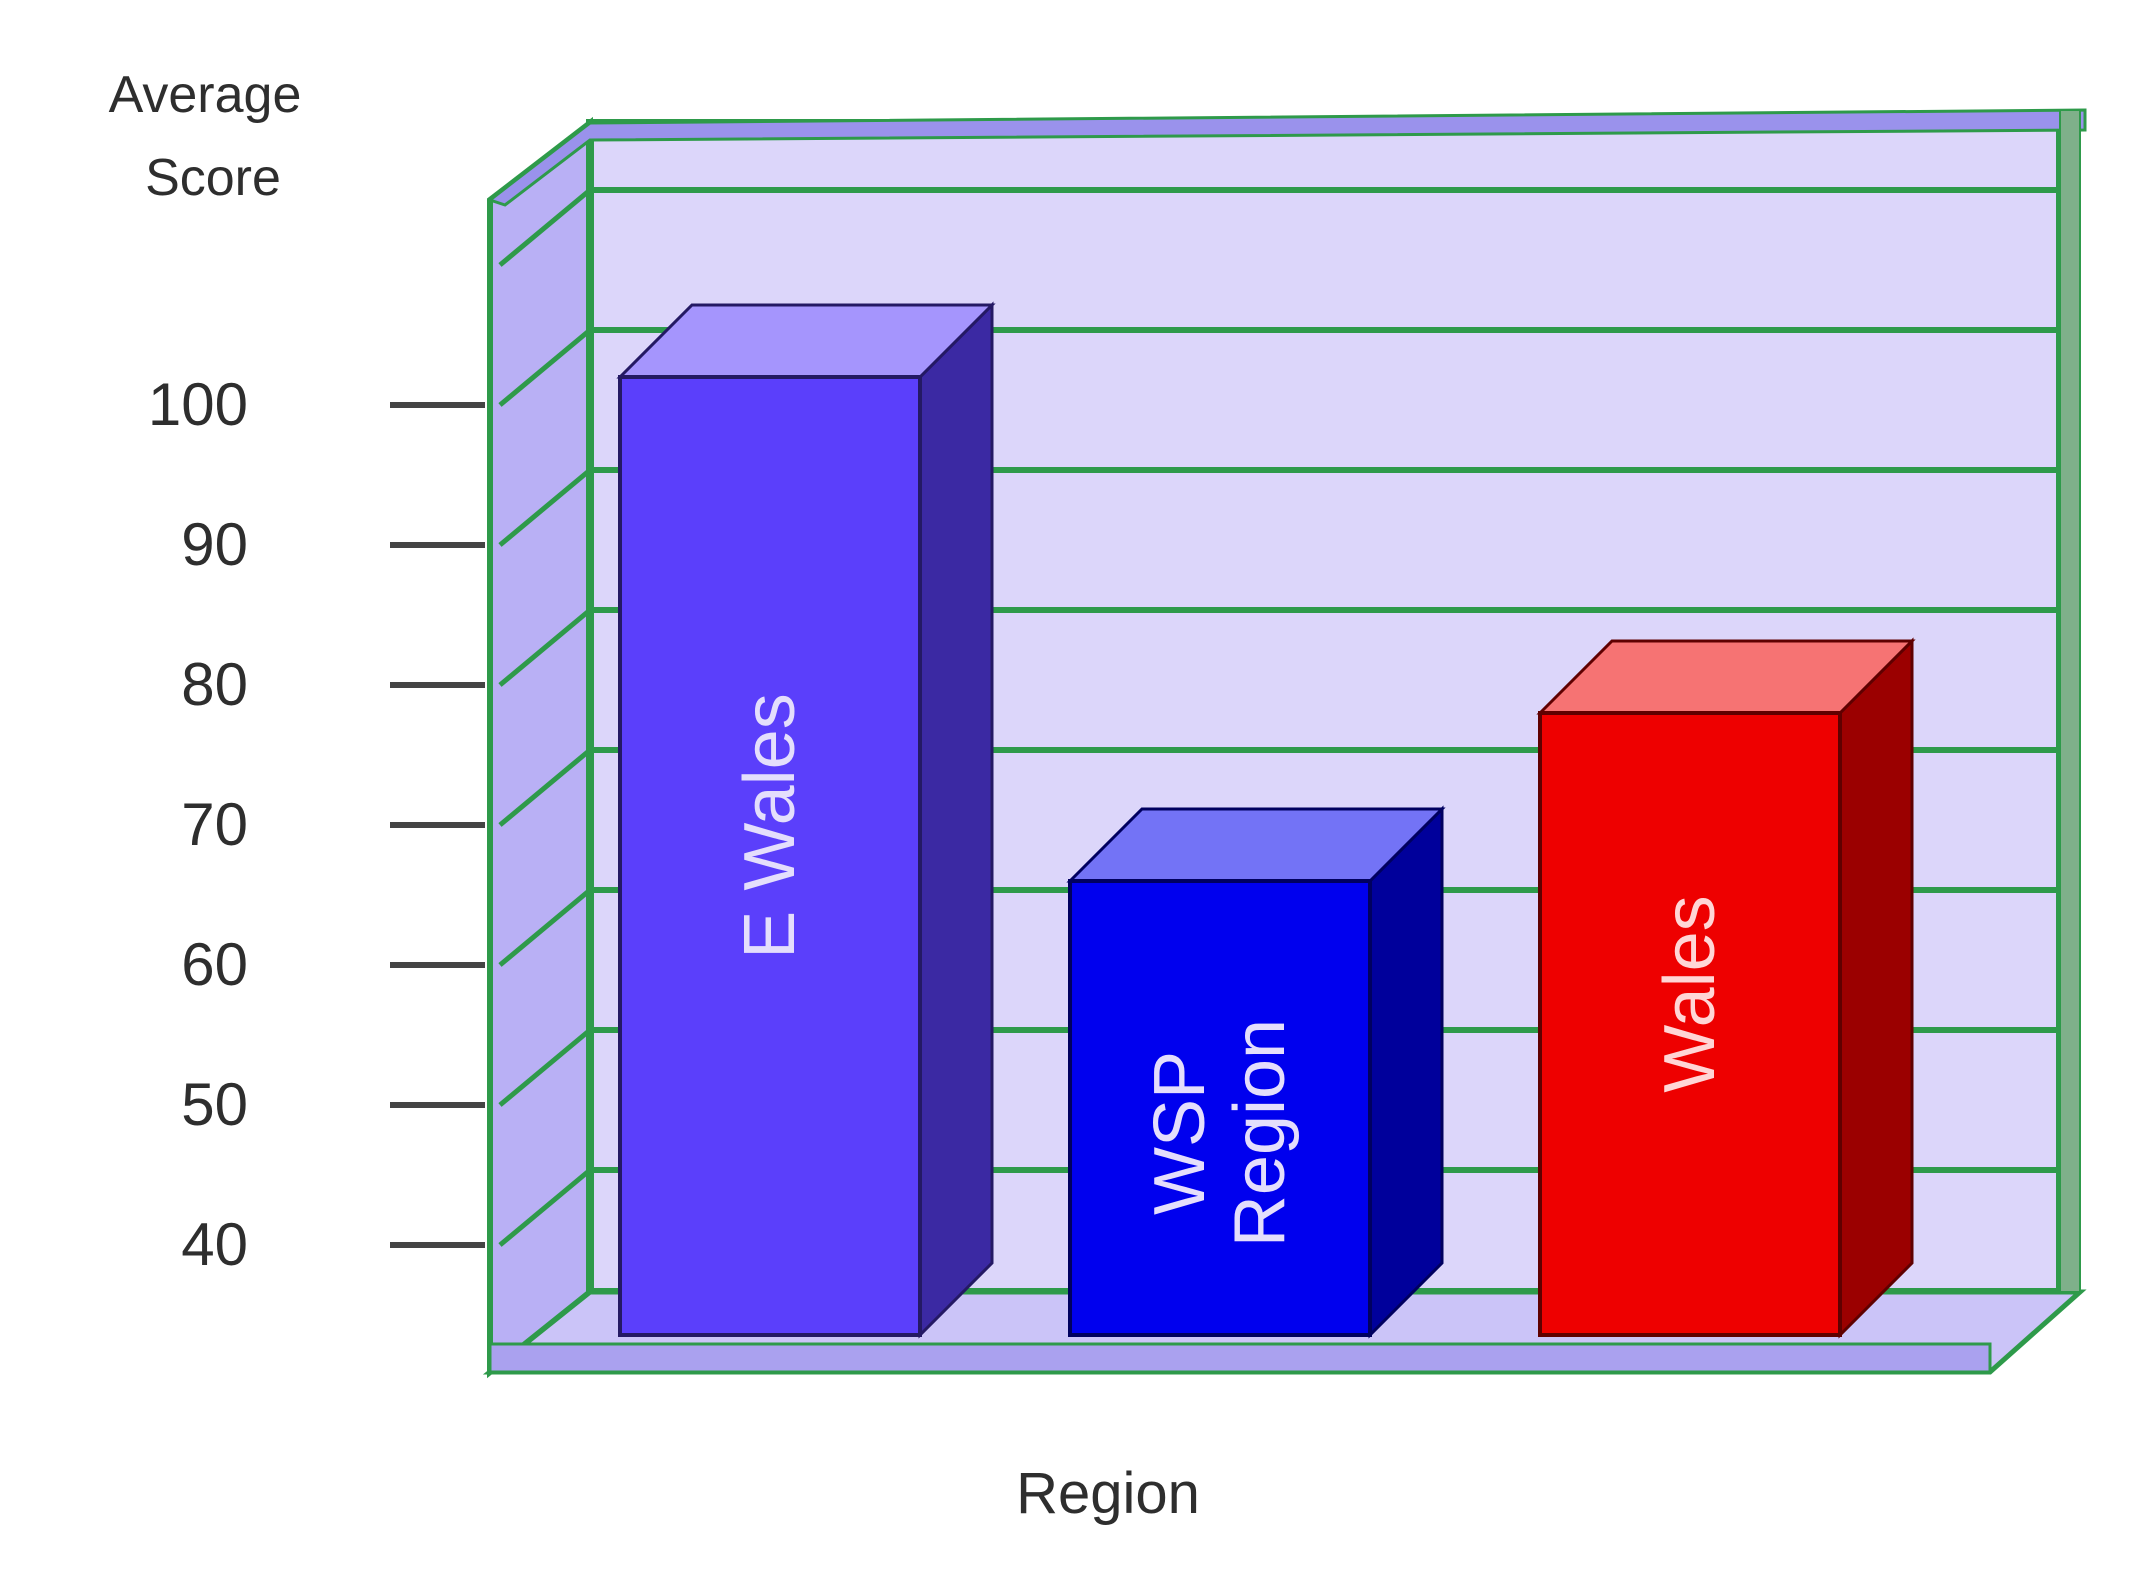  Describe the element at coordinates (1220, 1133) in the screenshot. I see `bar-label: WSPRegion` at that location.